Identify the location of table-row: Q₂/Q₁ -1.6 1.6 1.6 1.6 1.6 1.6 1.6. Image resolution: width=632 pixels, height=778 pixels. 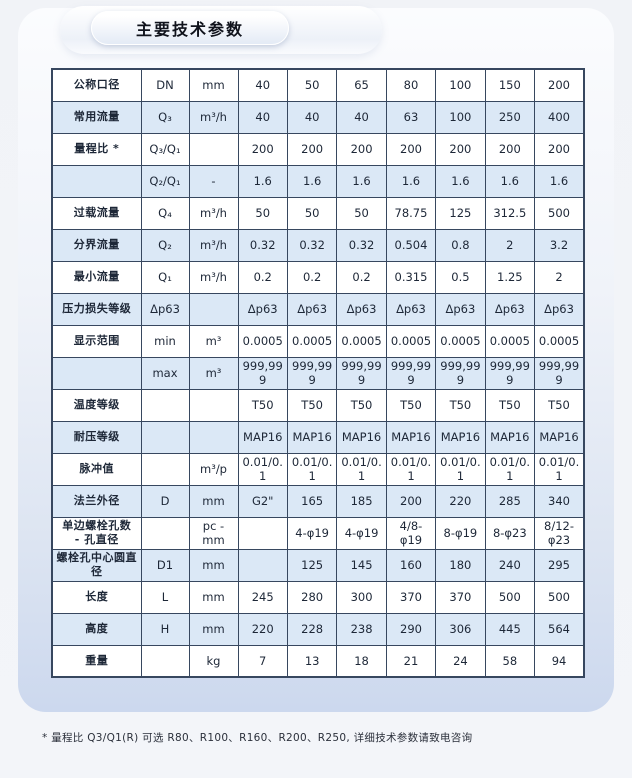
(318, 181).